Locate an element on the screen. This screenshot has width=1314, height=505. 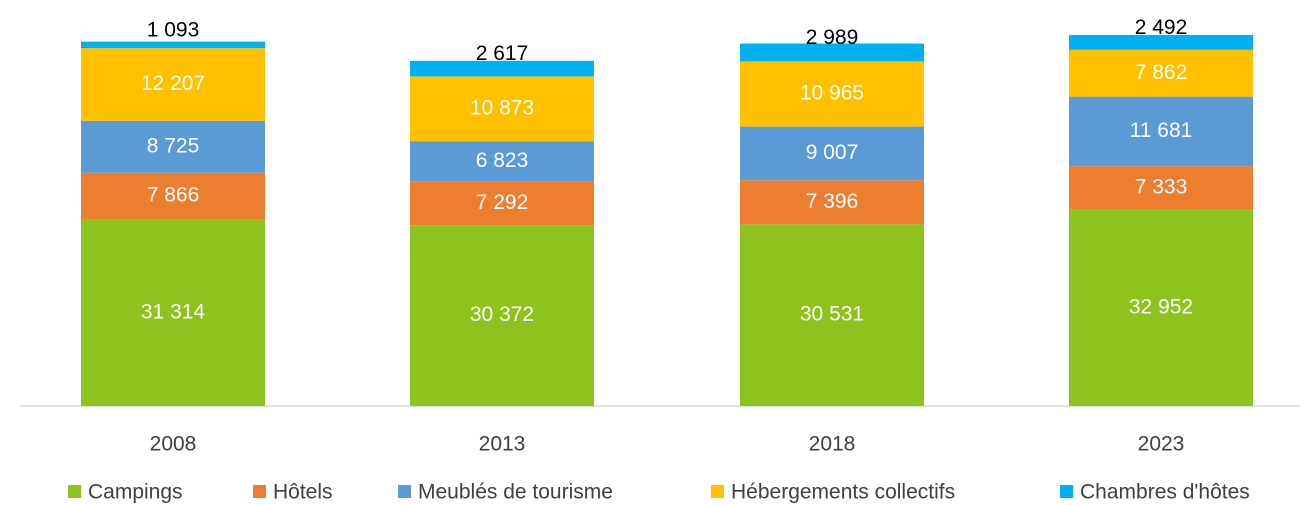
data-label: 7 866 is located at coordinates (173, 195).